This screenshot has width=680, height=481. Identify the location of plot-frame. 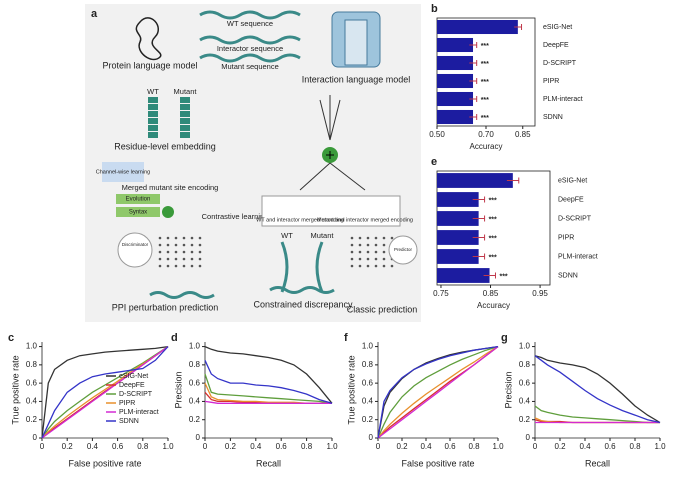
(493, 228).